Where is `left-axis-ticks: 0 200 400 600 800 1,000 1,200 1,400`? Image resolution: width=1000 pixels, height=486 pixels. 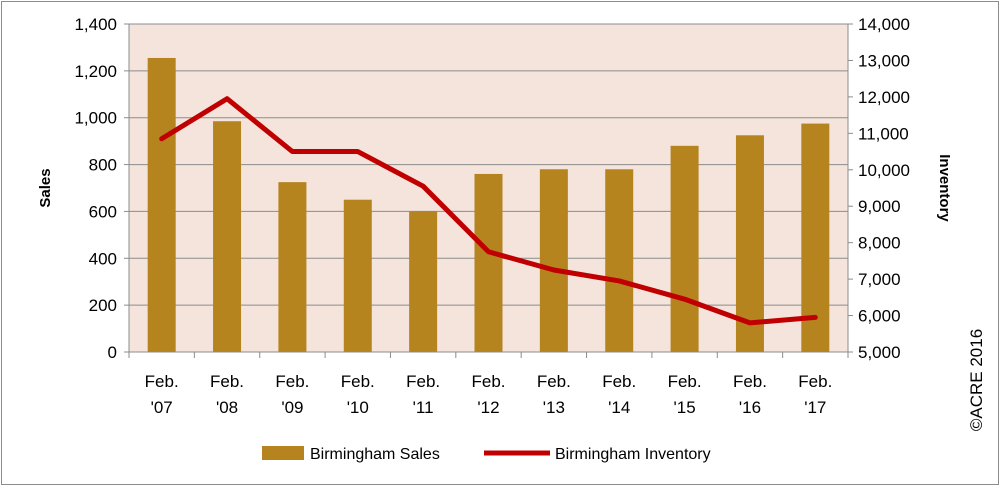
left-axis-ticks: 0 200 400 600 800 1,000 1,200 1,400 is located at coordinates (95, 188).